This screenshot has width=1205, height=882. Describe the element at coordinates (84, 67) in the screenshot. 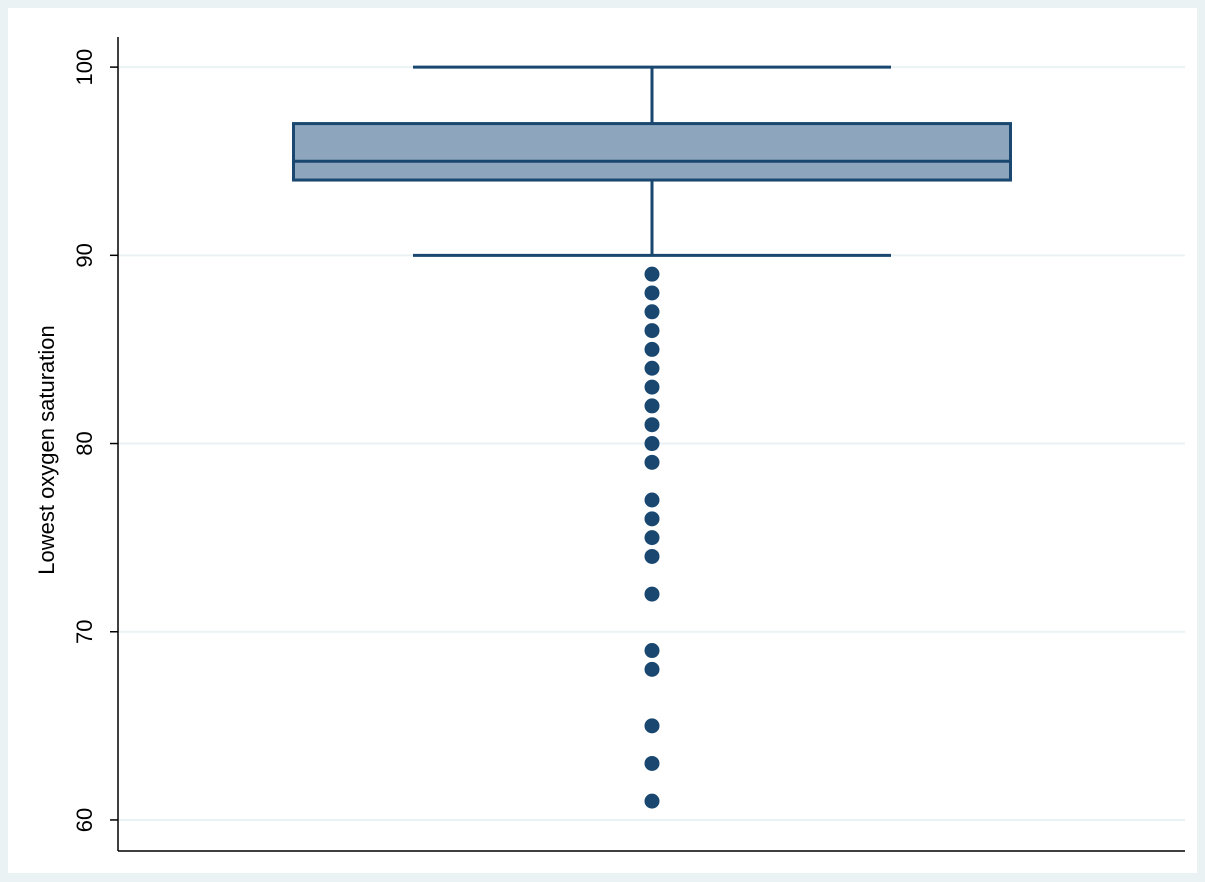

I see `y-tick-label: 100` at that location.